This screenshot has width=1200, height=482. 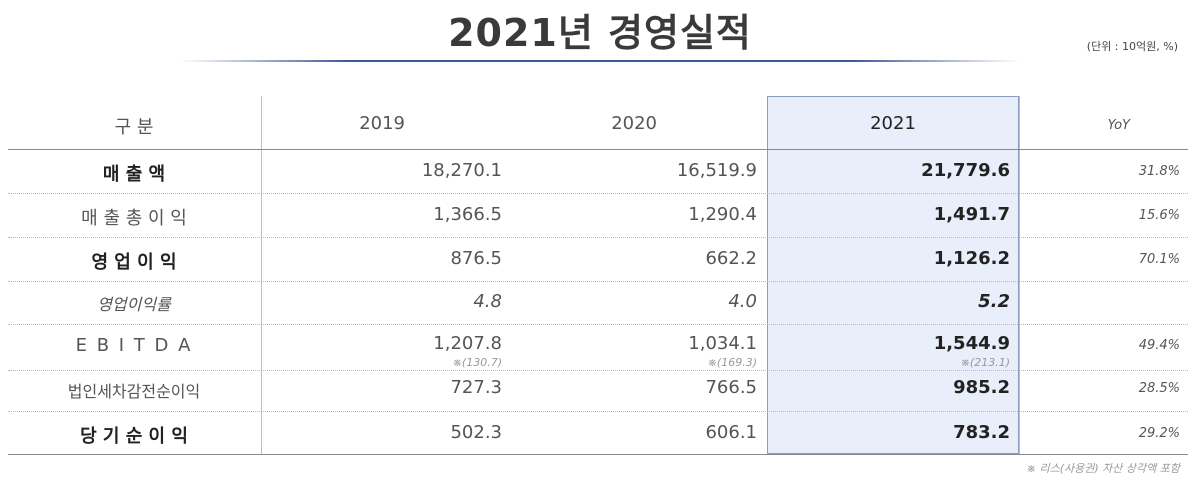 What do you see at coordinates (985, 362) in the screenshot?
I see `note-2021: ※(213.1)` at bounding box center [985, 362].